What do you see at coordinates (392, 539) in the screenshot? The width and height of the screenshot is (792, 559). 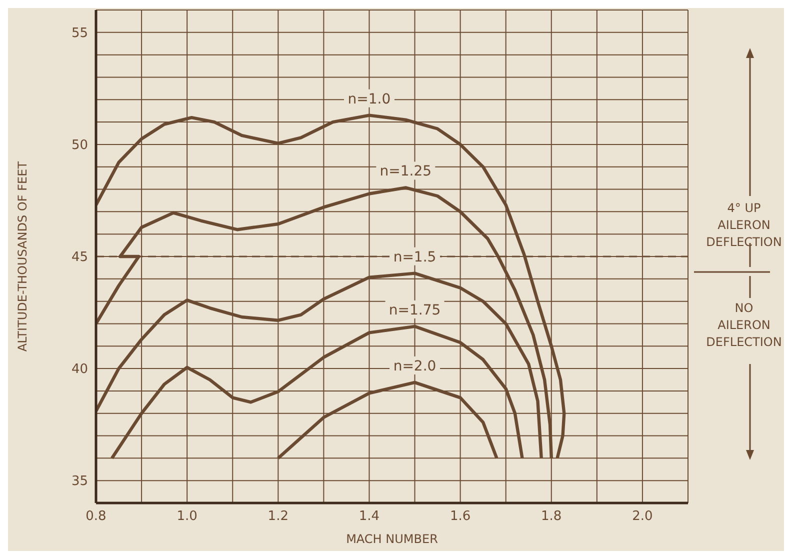 I see `x-axis-title: MACH NUMBER` at bounding box center [392, 539].